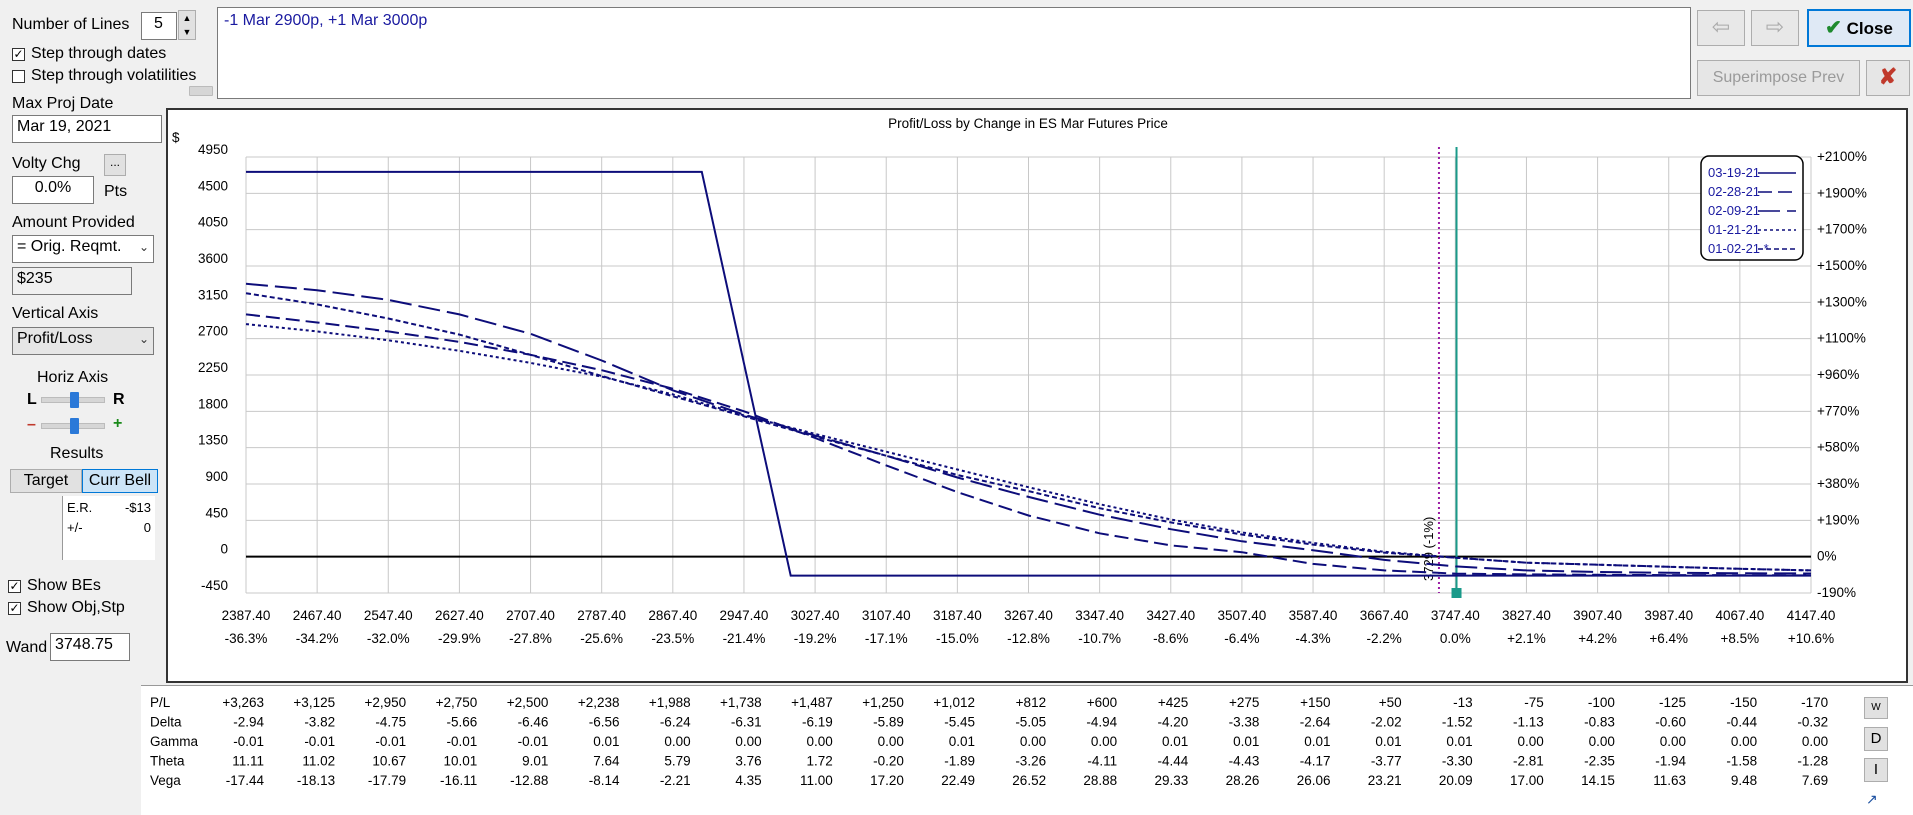 Image resolution: width=1913 pixels, height=815 pixels. What do you see at coordinates (213, 258) in the screenshot?
I see `y-tick-label: 3600` at bounding box center [213, 258].